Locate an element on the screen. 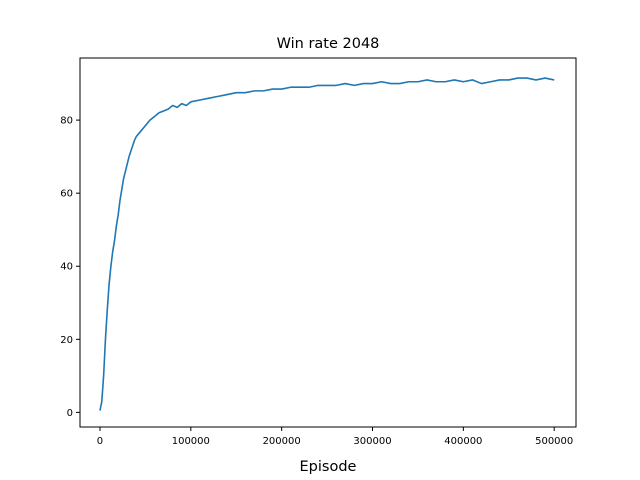 This screenshot has height=480, width=640. chart-title: Win rate 2048 is located at coordinates (328, 44).